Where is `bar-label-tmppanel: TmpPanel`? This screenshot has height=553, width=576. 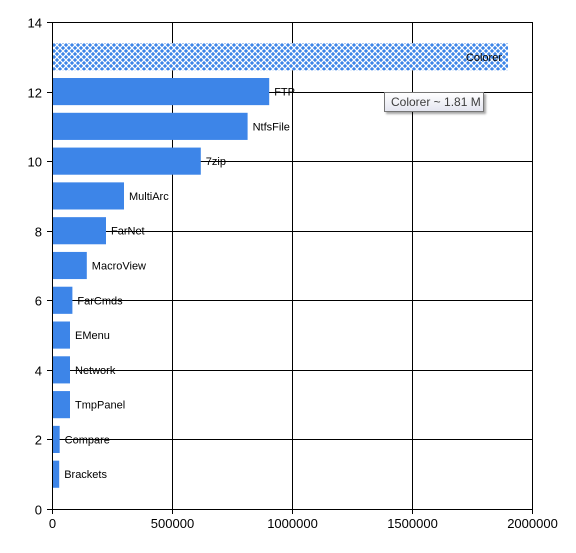
bar-label-tmppanel: TmpPanel is located at coordinates (100, 406).